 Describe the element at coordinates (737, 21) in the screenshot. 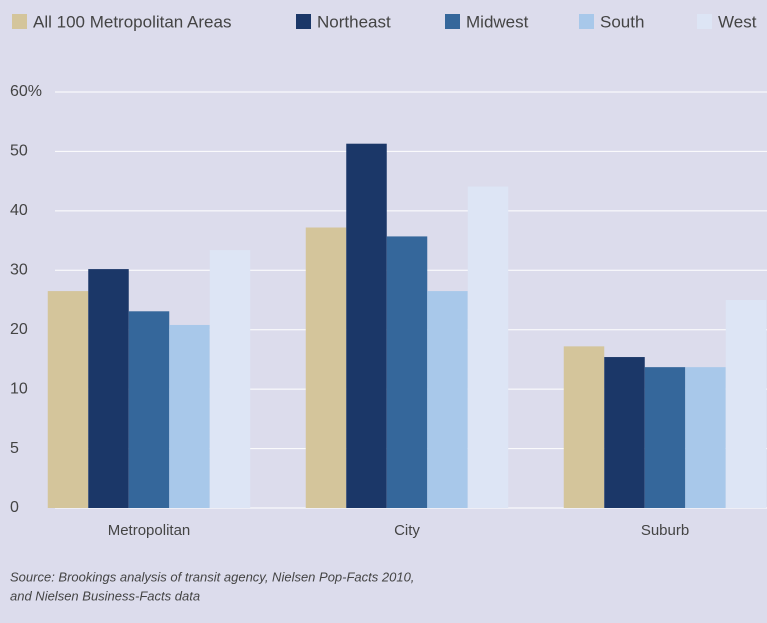

I see `legend-label: West` at that location.